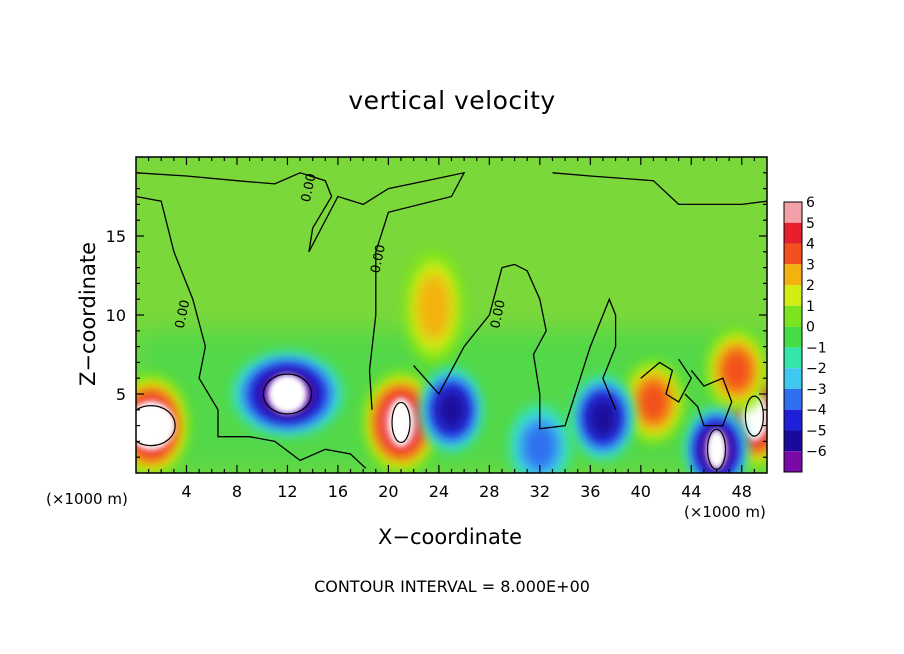  Describe the element at coordinates (450, 537) in the screenshot. I see `x-axis-label: X−coordinate` at that location.